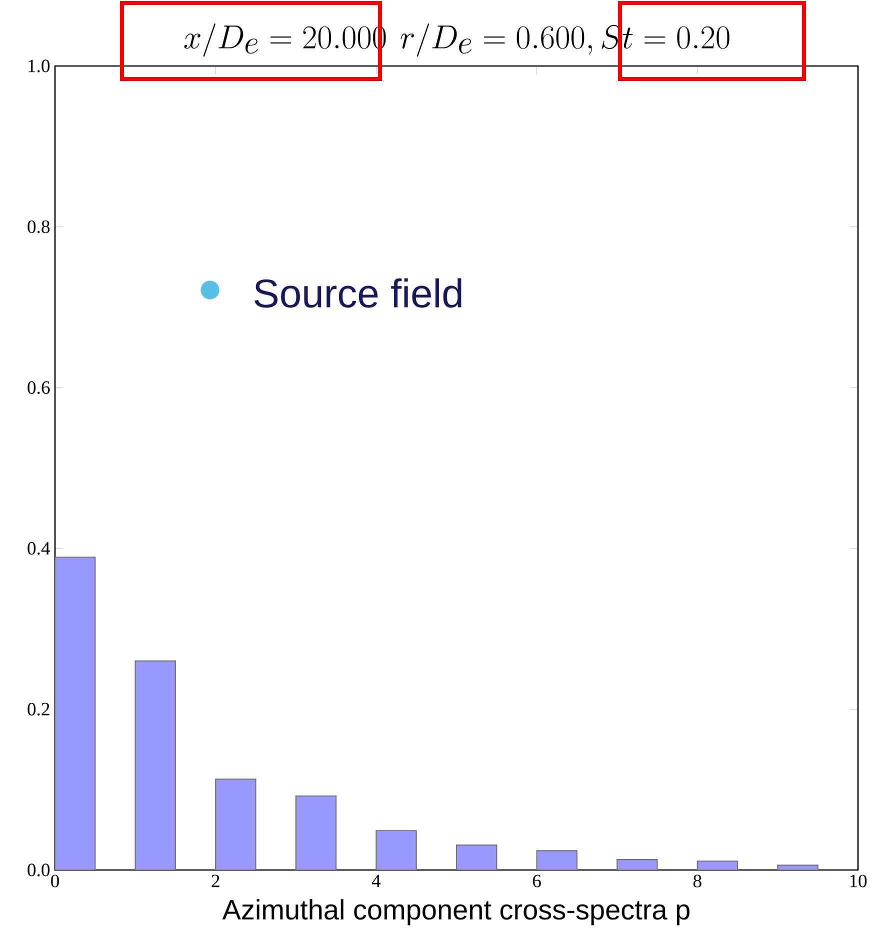 The image size is (872, 950). Describe the element at coordinates (39, 66) in the screenshot. I see `y-tick-label: 1.0` at that location.